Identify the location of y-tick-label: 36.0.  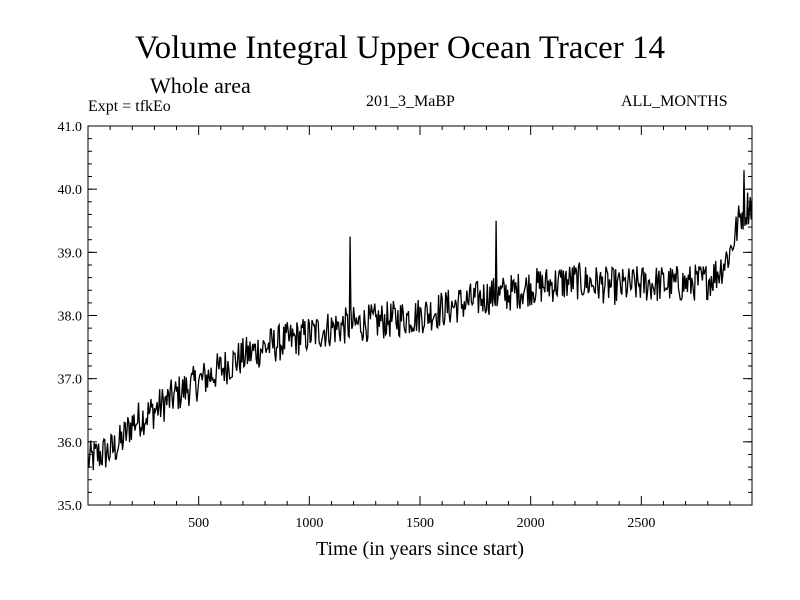
(70, 443).